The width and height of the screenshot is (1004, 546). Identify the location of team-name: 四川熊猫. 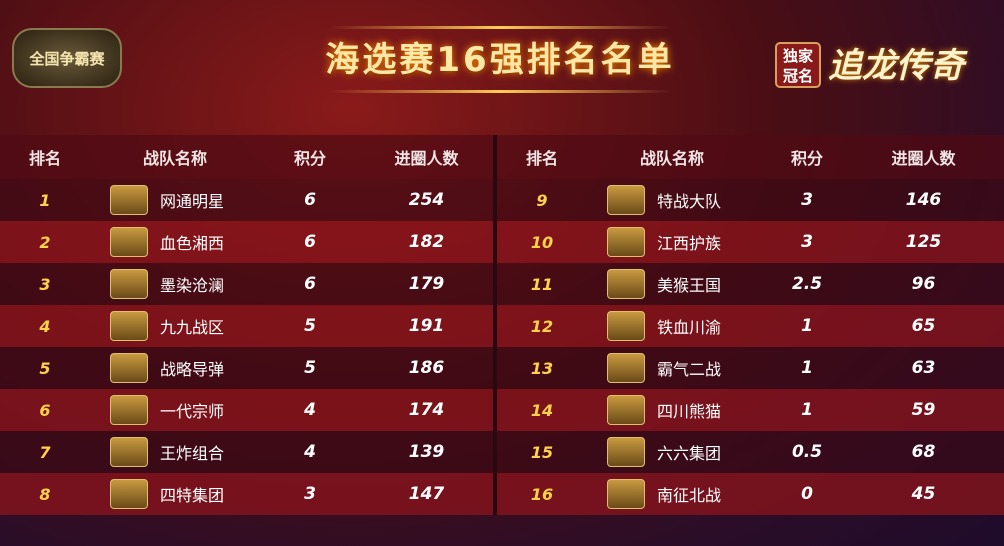
(689, 411).